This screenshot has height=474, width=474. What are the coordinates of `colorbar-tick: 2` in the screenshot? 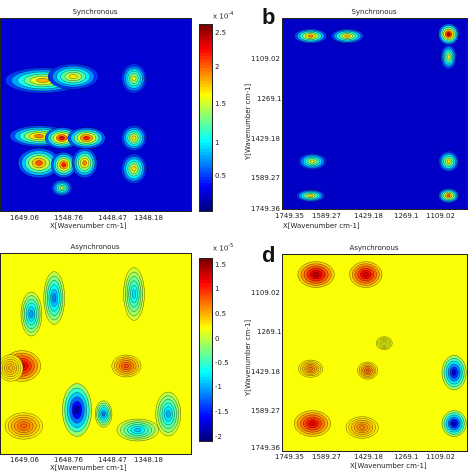 It's located at (217, 67).